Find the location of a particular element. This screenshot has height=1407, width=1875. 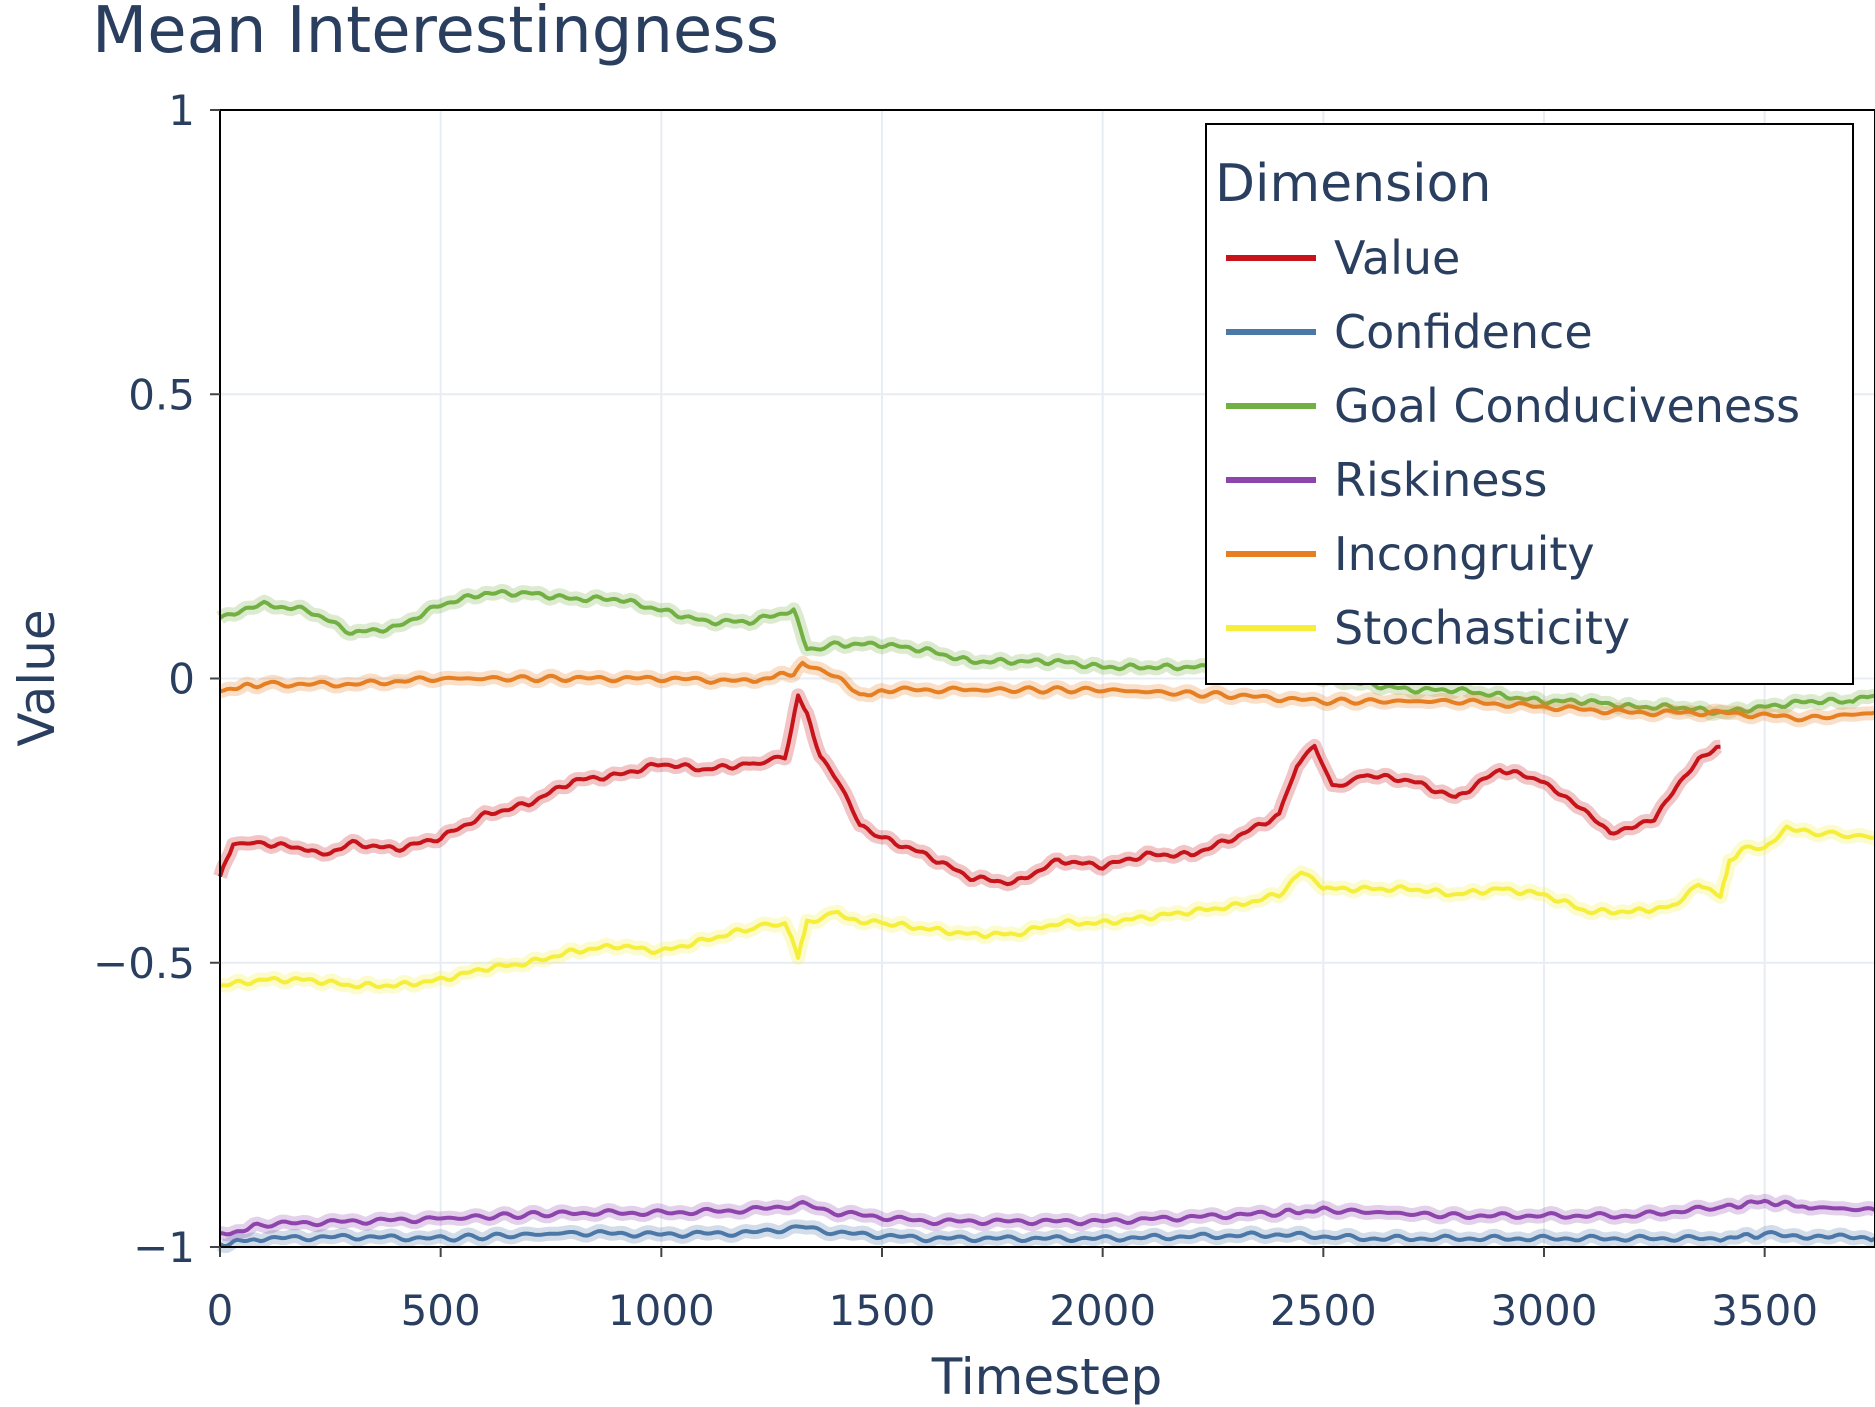

y-axis-ticks: −1 −0.5 0 0.5 1 is located at coordinates (156, 679).